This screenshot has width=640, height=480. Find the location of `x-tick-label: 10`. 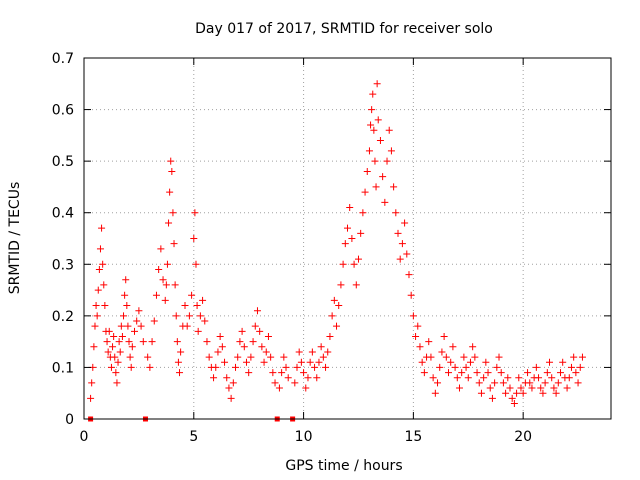

x-tick-label: 10 is located at coordinates (304, 437).